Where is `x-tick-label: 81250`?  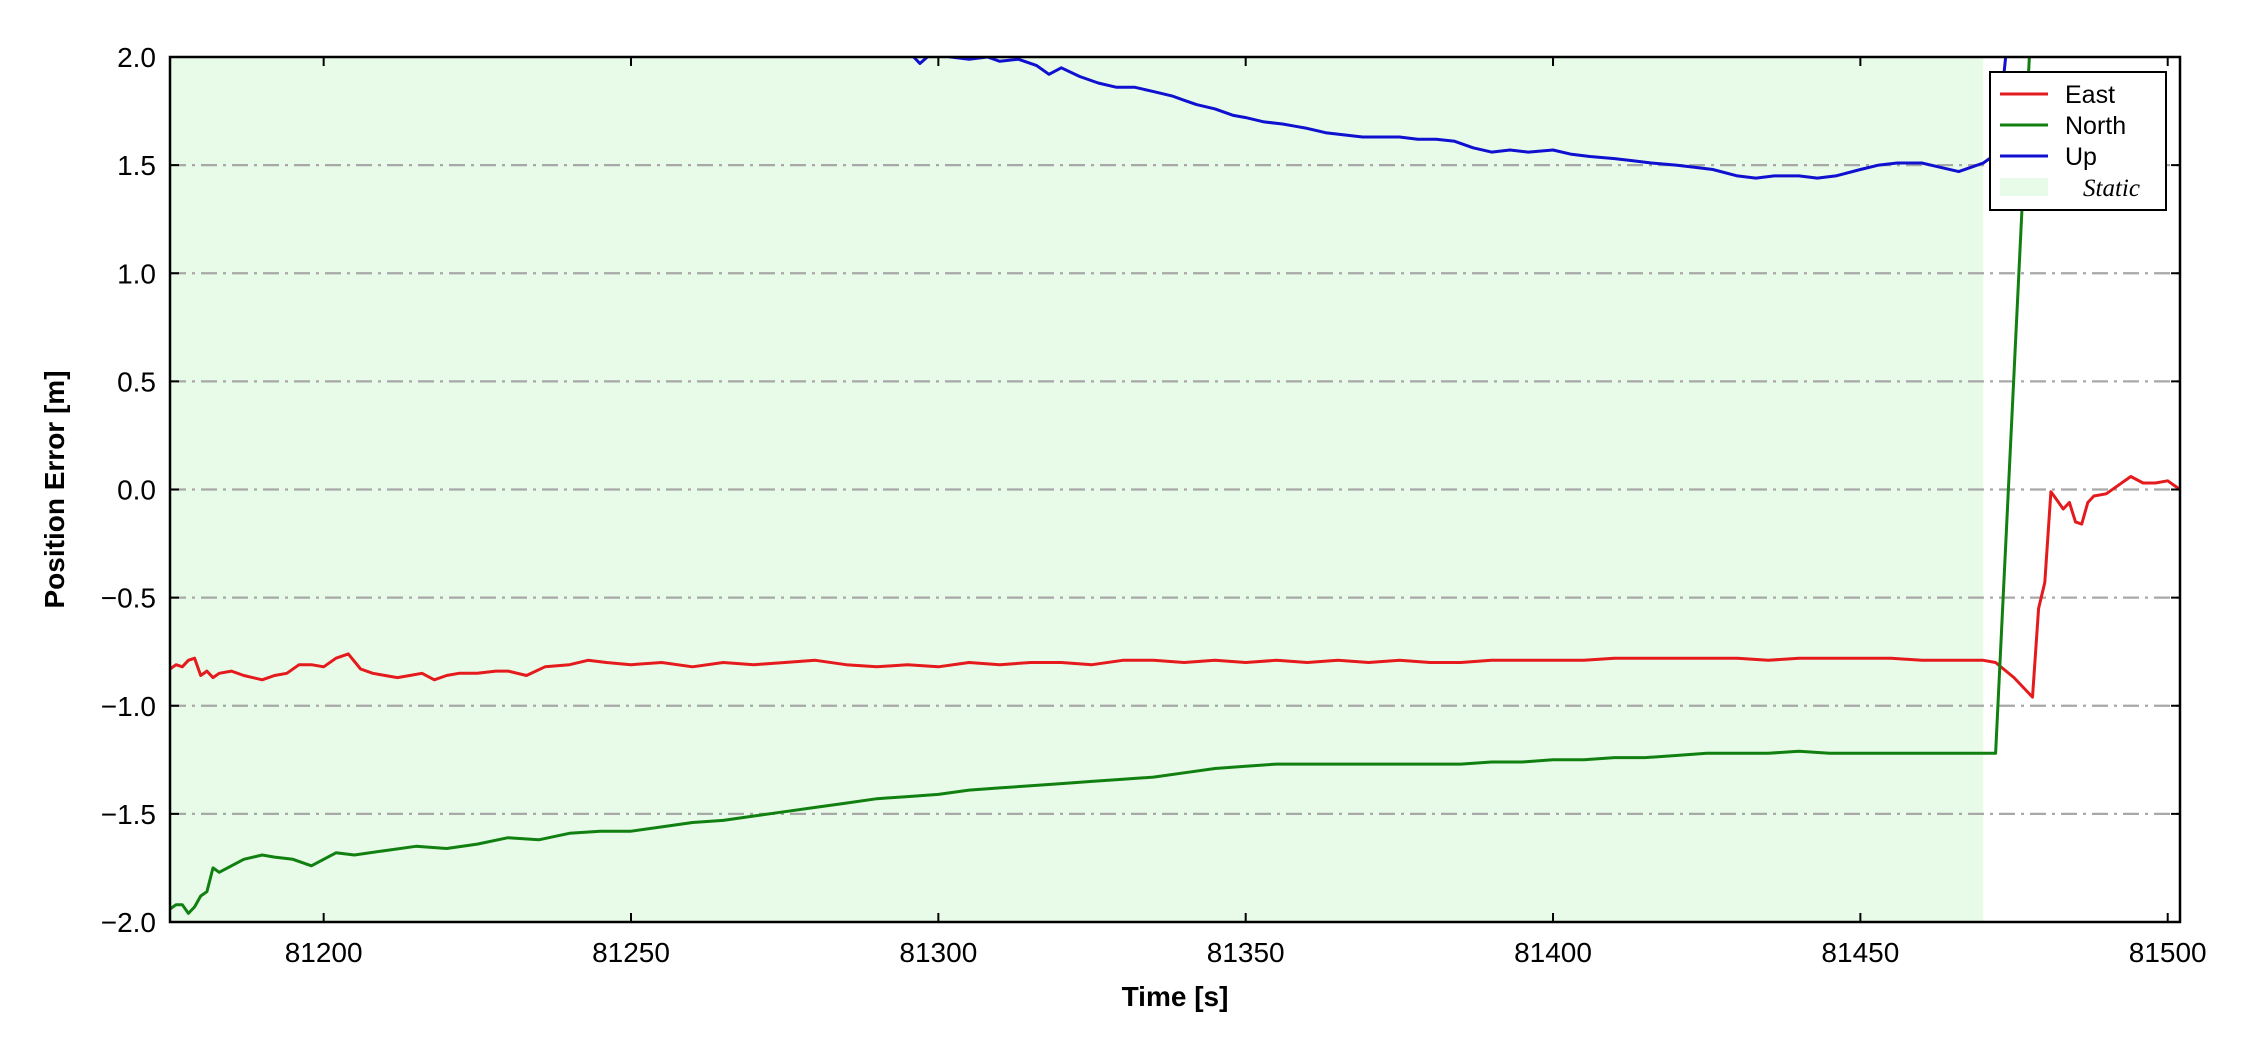 x-tick-label: 81250 is located at coordinates (631, 952).